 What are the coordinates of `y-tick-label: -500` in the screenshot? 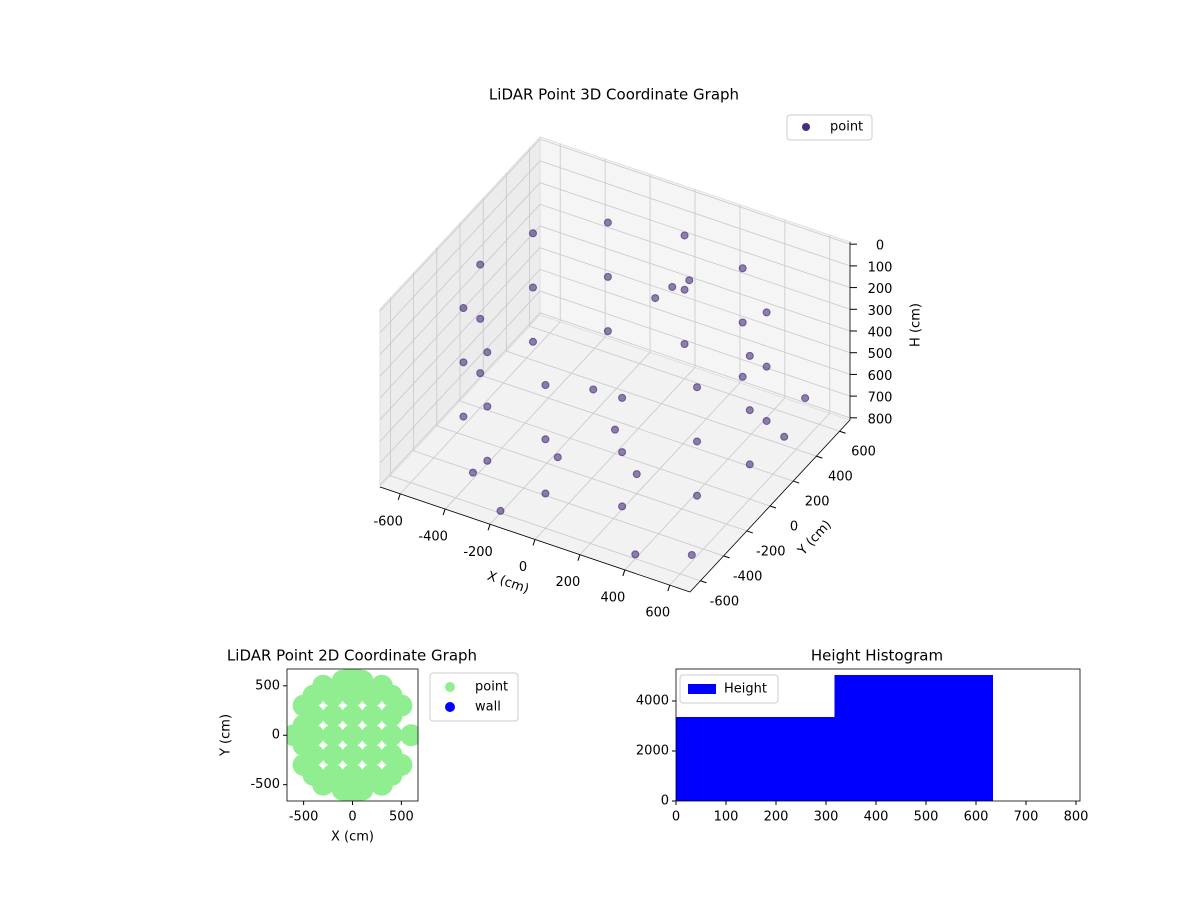 It's located at (265, 784).